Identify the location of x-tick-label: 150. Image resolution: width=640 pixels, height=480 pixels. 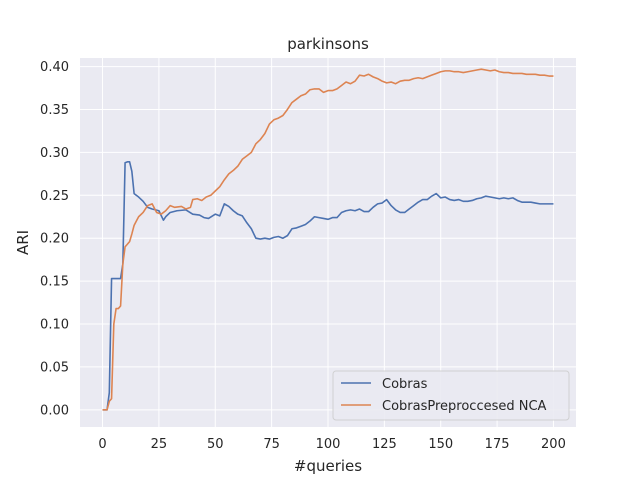
(440, 444).